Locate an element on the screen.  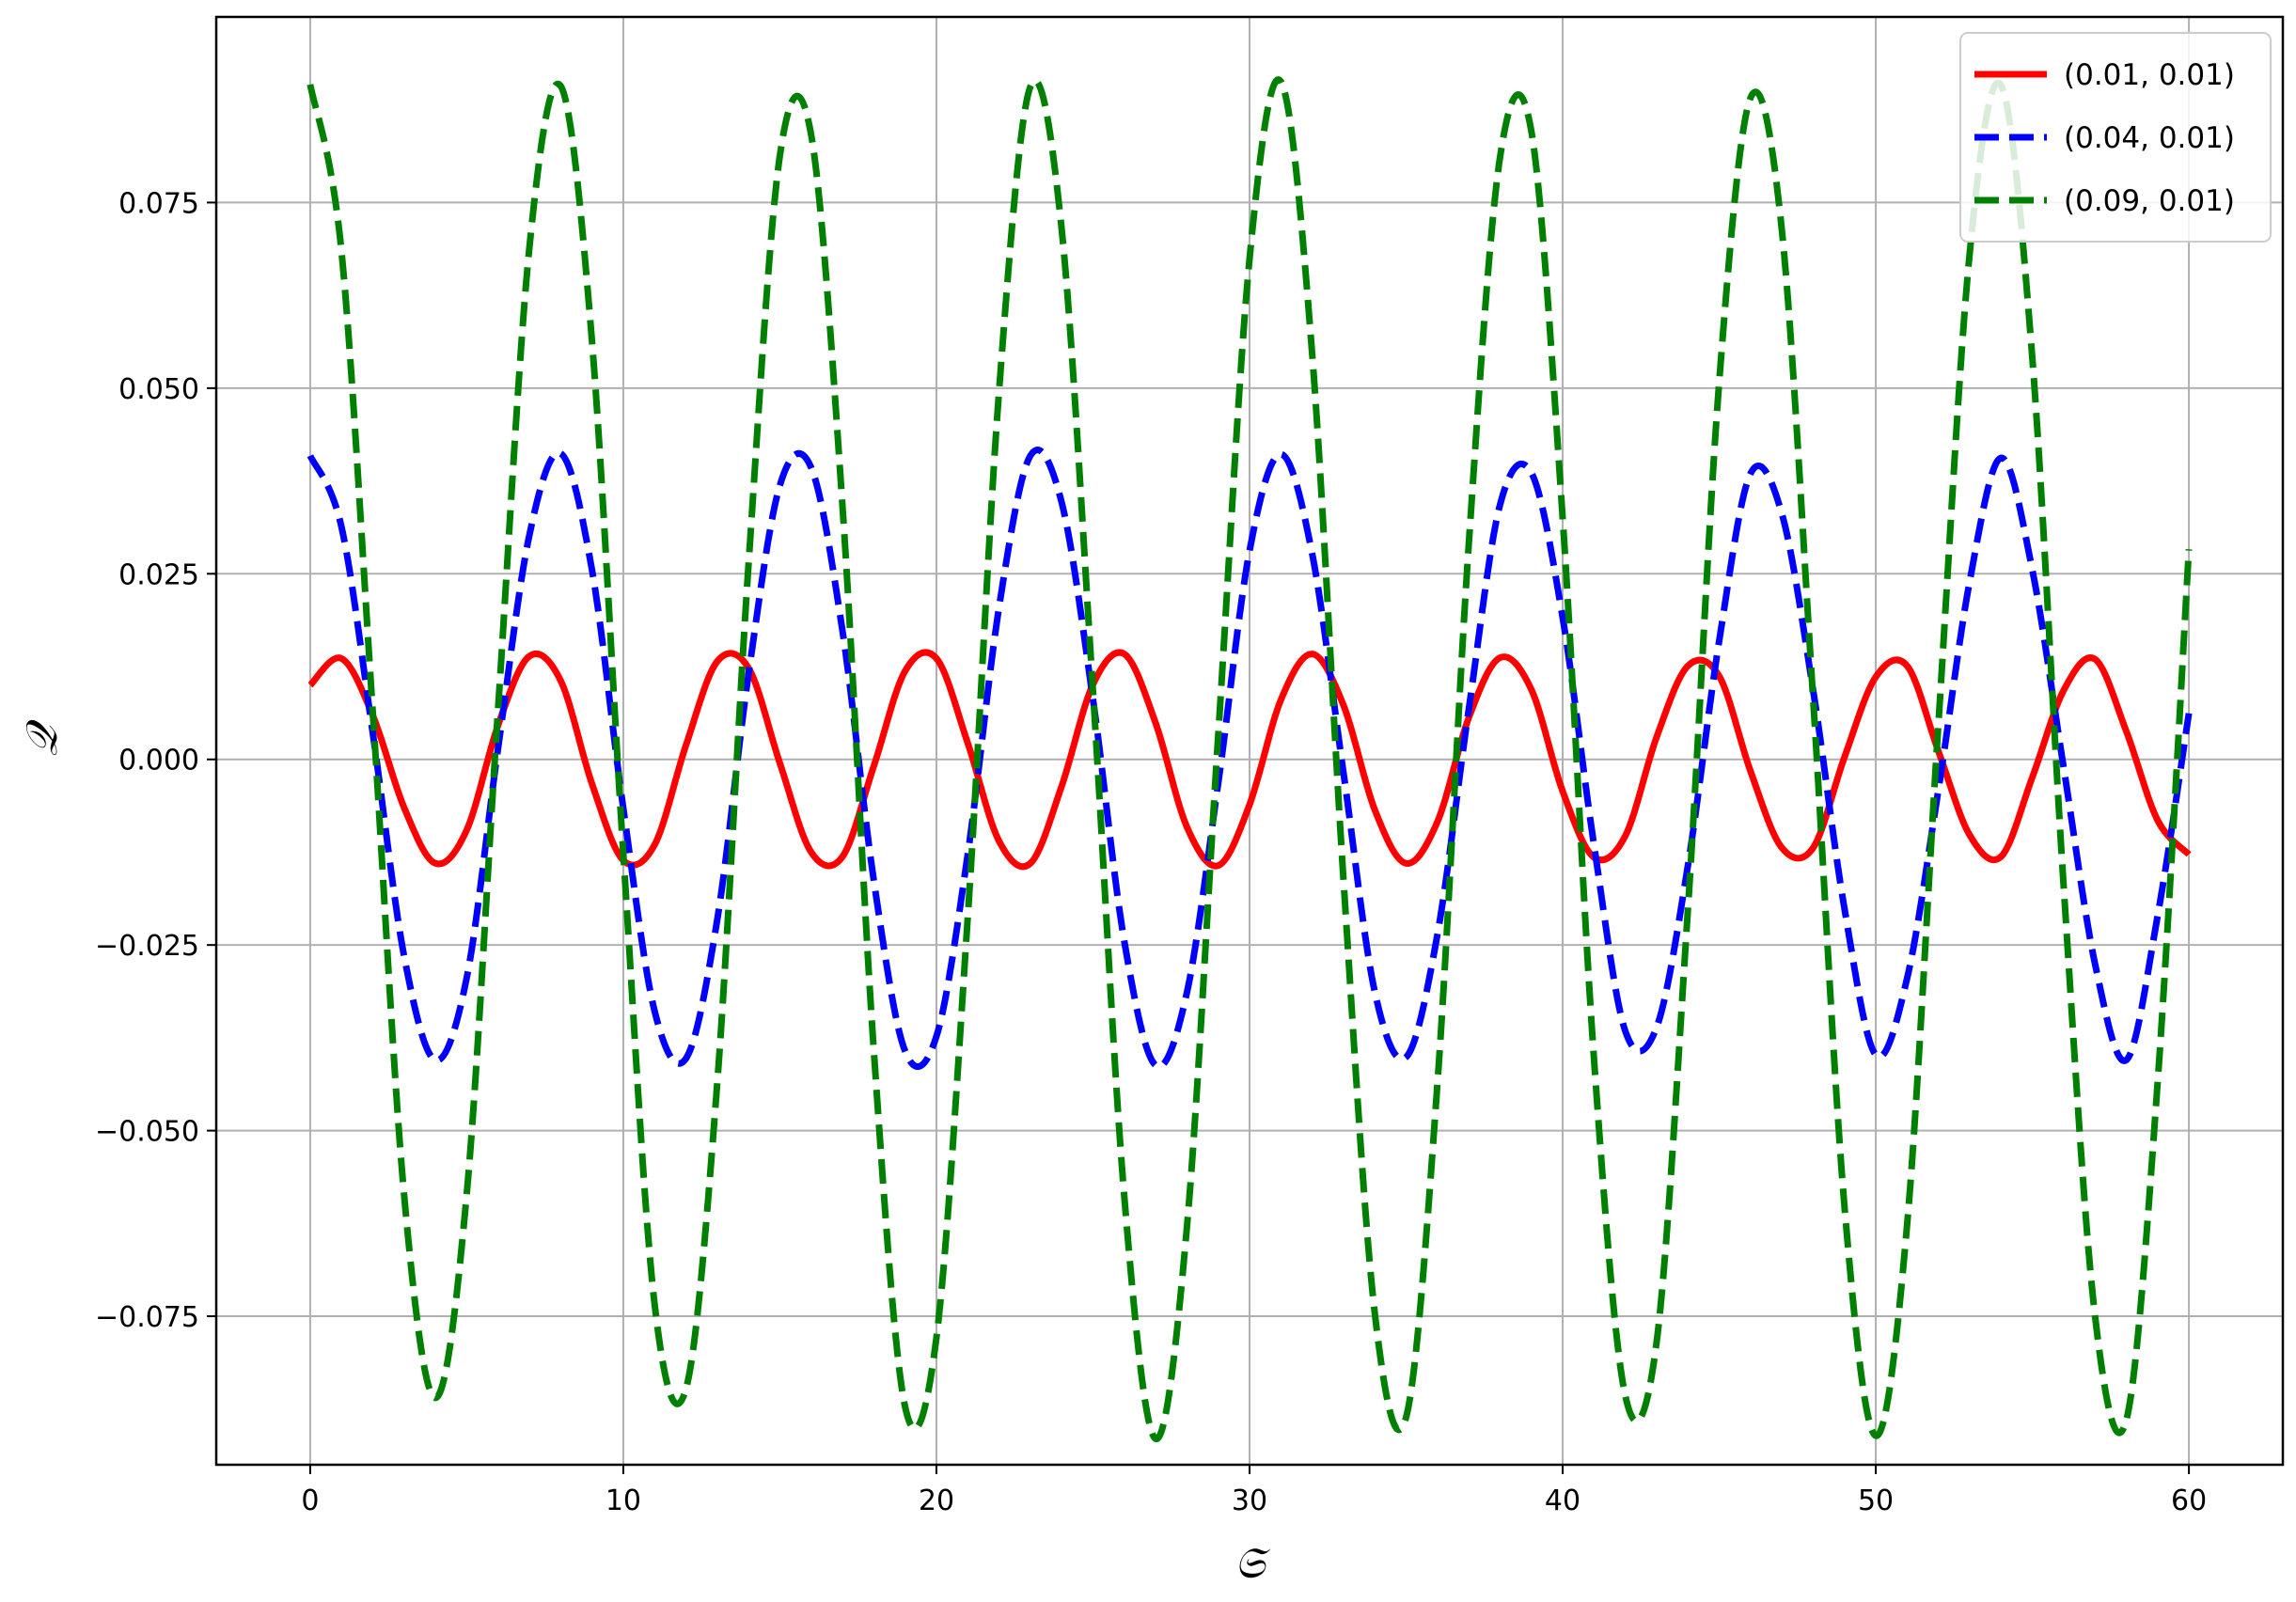
x-tick-label: 30 is located at coordinates (1250, 1500).